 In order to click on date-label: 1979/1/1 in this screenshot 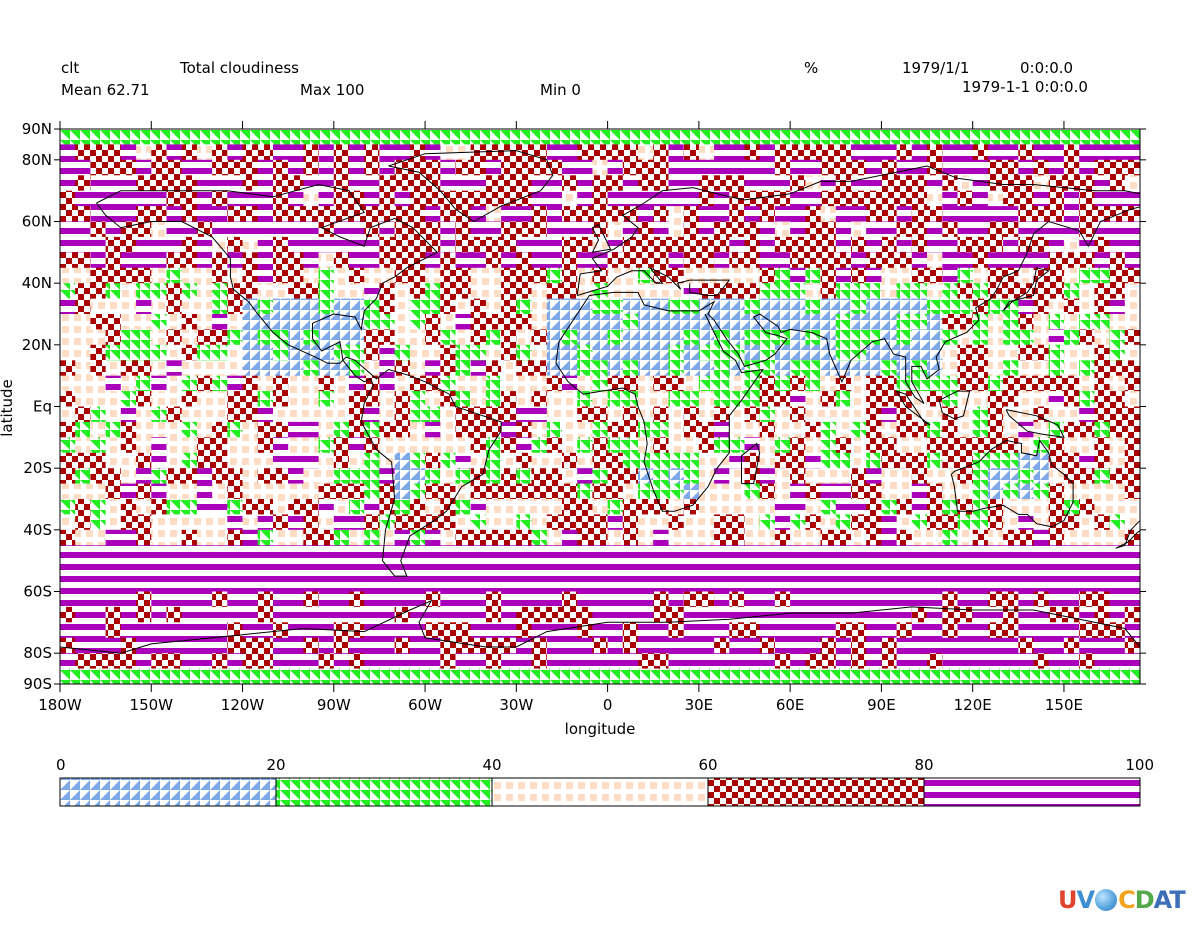, I will do `click(936, 68)`.